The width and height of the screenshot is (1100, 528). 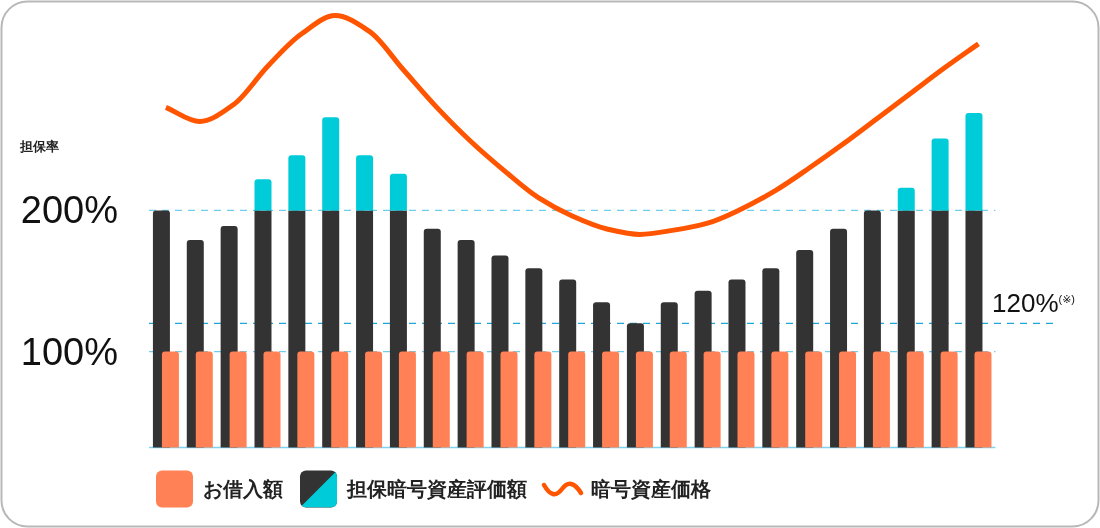 I want to click on y-label: 担保率, so click(x=39, y=146).